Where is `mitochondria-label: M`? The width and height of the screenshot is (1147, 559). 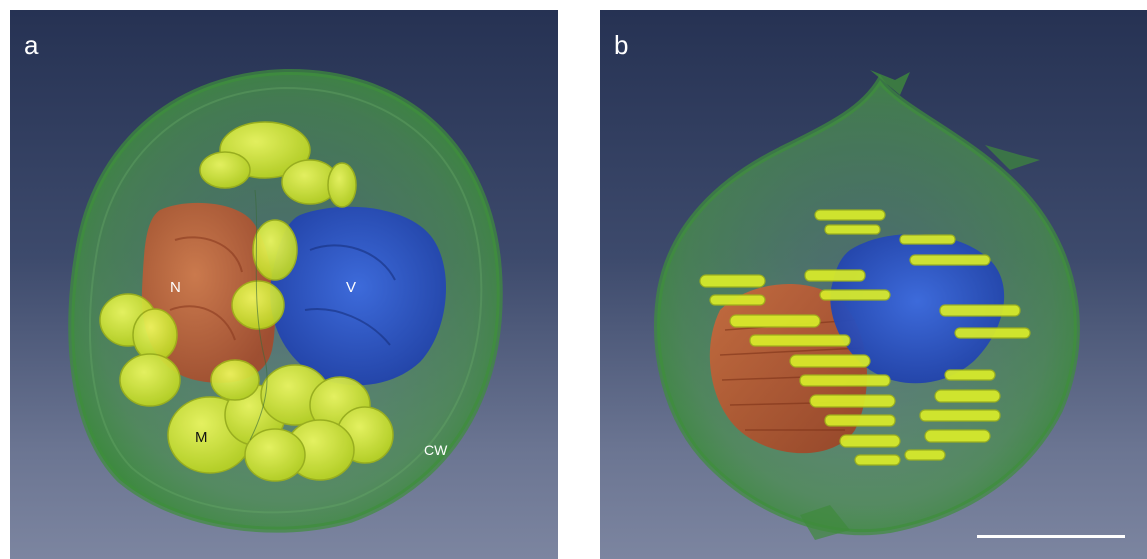 mitochondria-label: M is located at coordinates (201, 437).